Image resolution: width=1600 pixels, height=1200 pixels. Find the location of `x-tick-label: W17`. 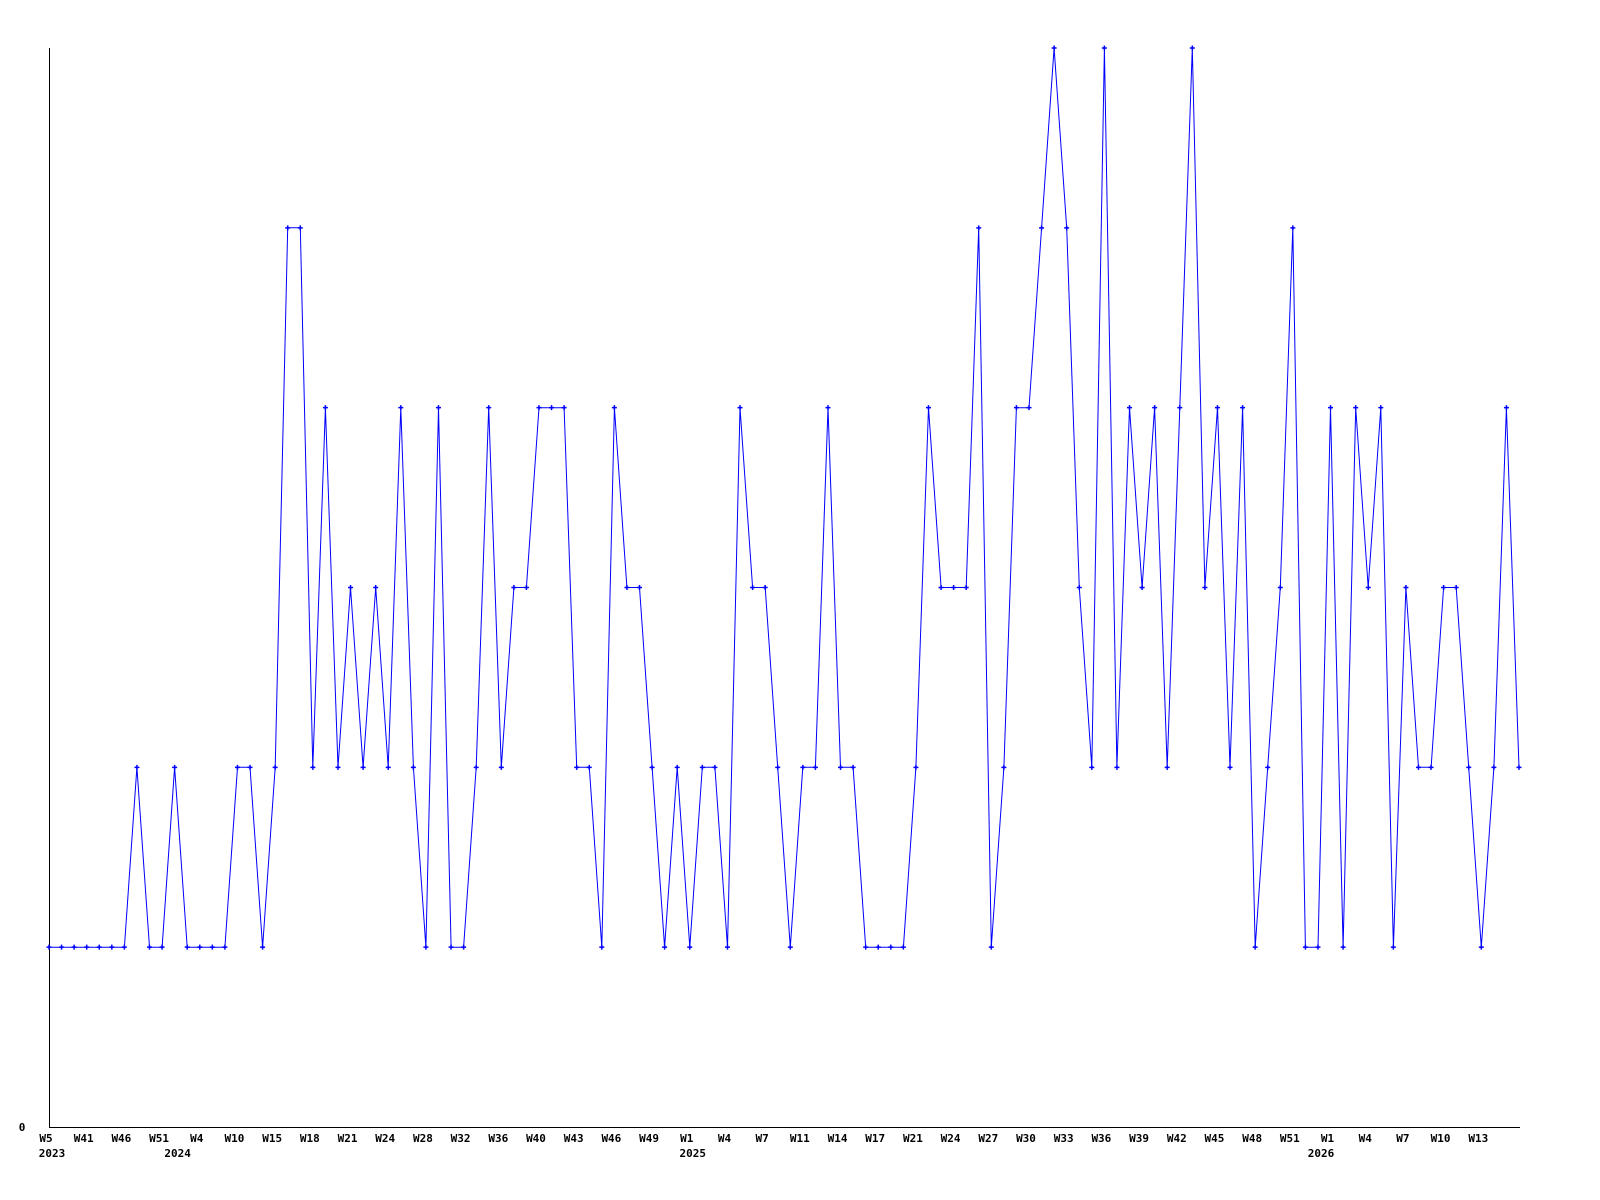

x-tick-label: W17 is located at coordinates (875, 1138).